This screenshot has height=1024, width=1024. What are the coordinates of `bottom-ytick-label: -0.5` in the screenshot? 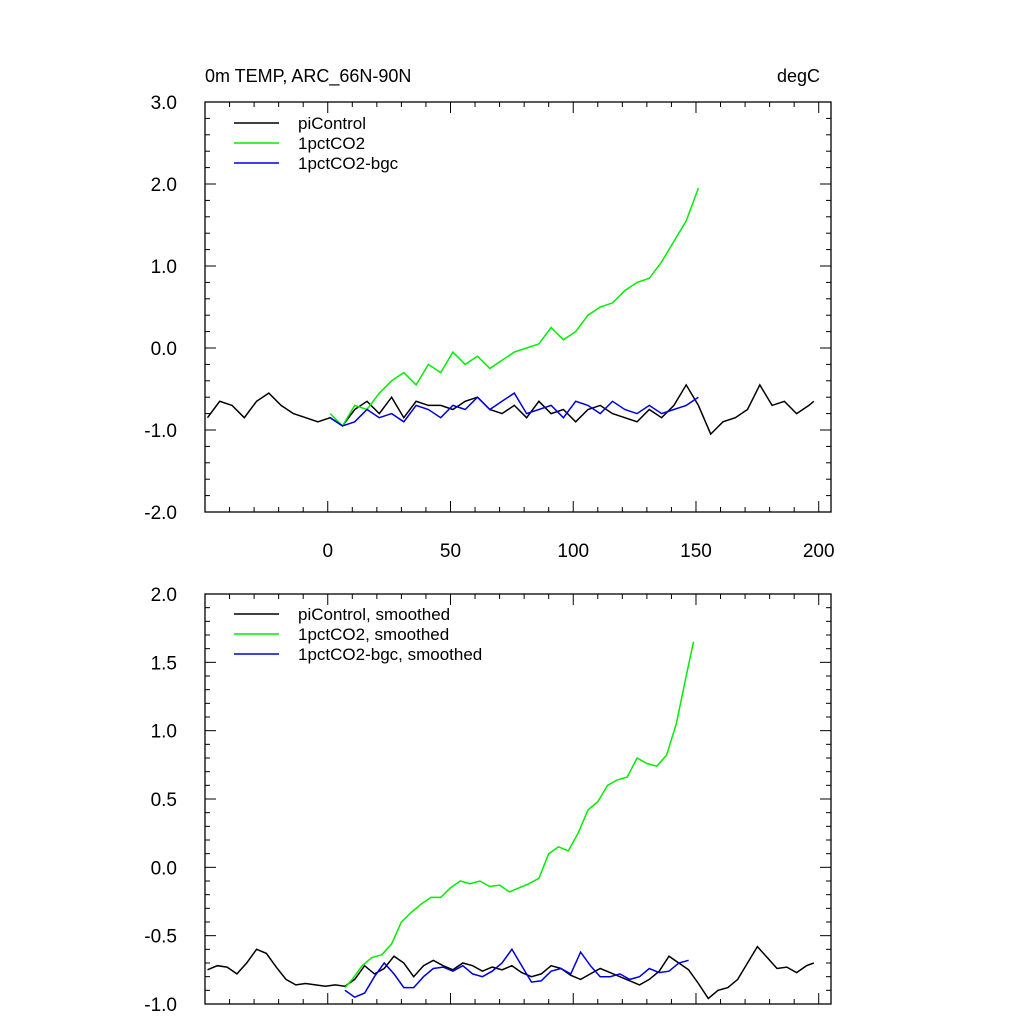 It's located at (160, 937).